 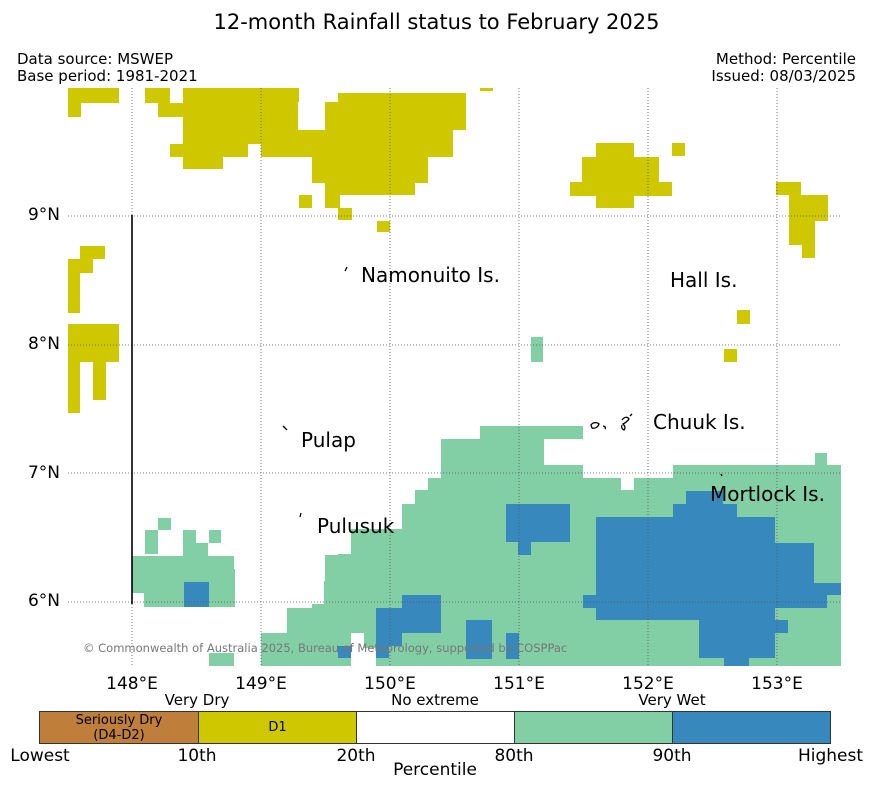 I want to click on legend-seriously-dry-label: Seriously Dry (D4-D2), so click(x=119, y=727).